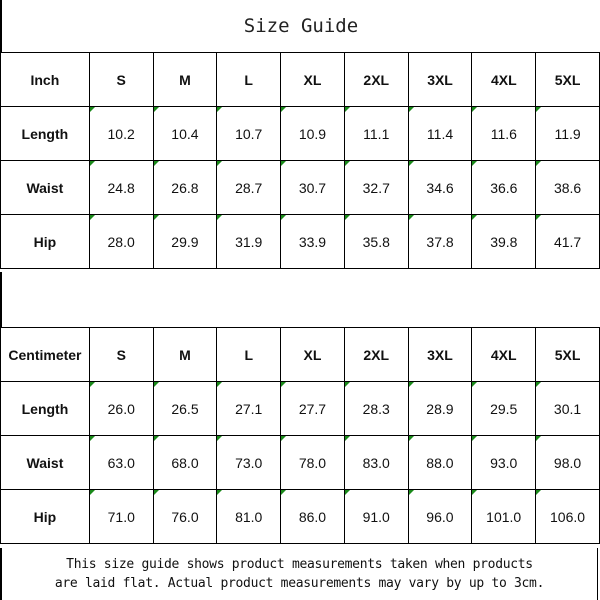  I want to click on measurement-value: 28.0, so click(121, 241).